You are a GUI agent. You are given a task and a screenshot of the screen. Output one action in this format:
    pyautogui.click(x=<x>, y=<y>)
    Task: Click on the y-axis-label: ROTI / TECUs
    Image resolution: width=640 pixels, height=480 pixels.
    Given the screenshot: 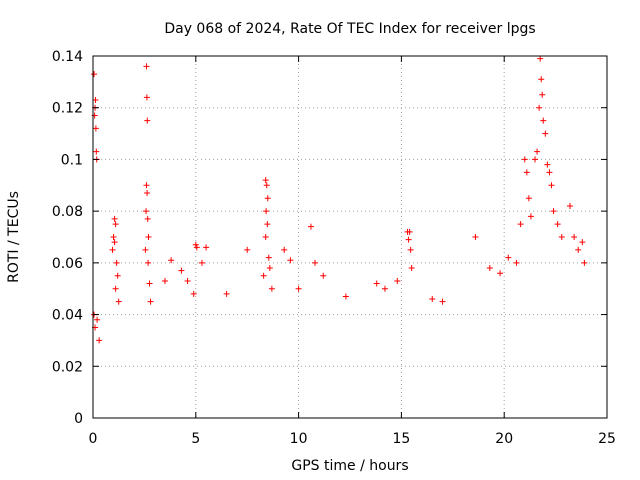 What is the action you would take?
    pyautogui.click(x=14, y=237)
    